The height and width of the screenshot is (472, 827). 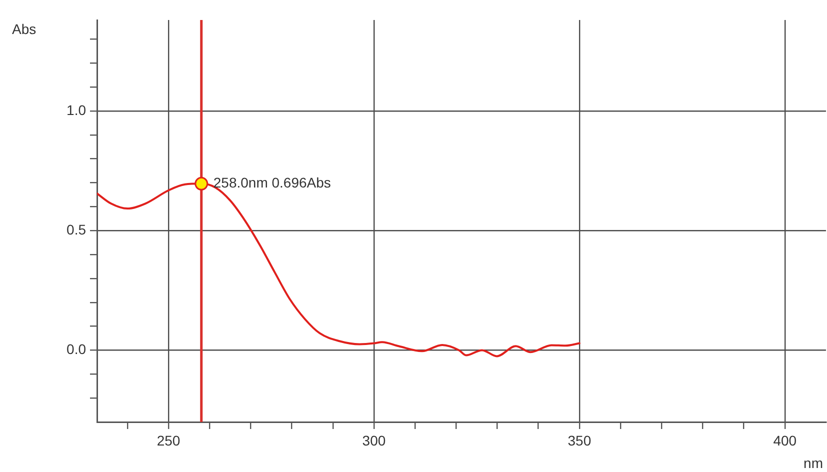 What do you see at coordinates (76, 110) in the screenshot?
I see `y-tick-label: 1.0` at bounding box center [76, 110].